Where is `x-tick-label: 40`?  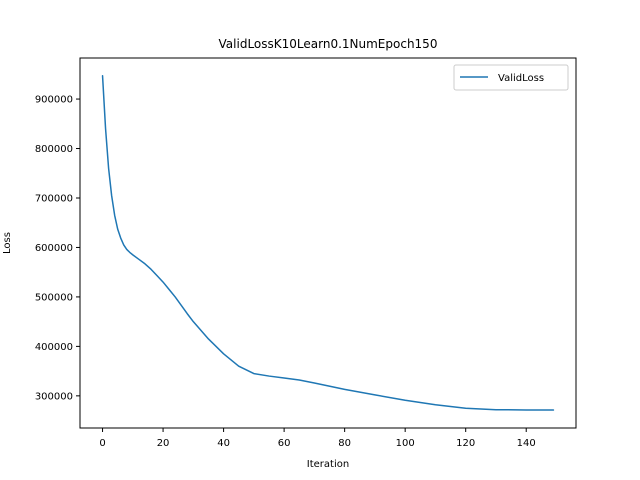 x-tick-label: 40 is located at coordinates (223, 443).